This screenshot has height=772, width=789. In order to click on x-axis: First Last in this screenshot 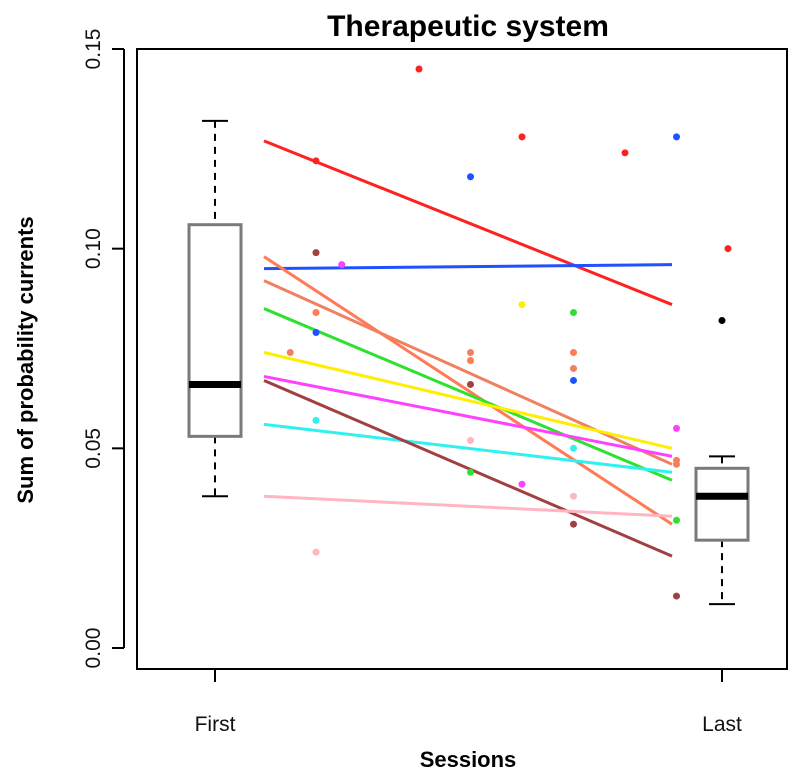, I will do `click(468, 702)`.